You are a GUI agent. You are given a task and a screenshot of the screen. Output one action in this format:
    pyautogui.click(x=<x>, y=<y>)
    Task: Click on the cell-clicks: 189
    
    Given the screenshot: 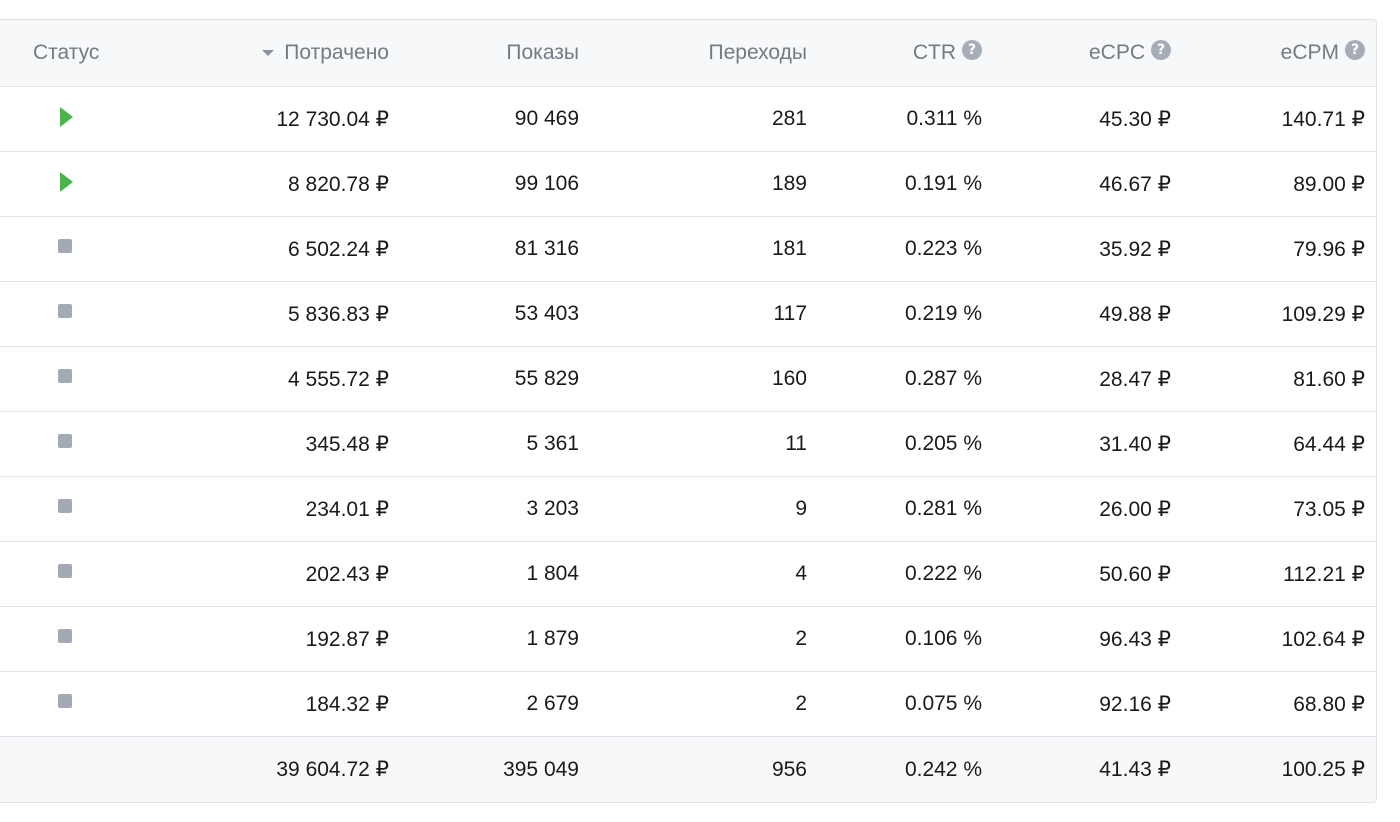 What is the action you would take?
    pyautogui.click(x=789, y=183)
    